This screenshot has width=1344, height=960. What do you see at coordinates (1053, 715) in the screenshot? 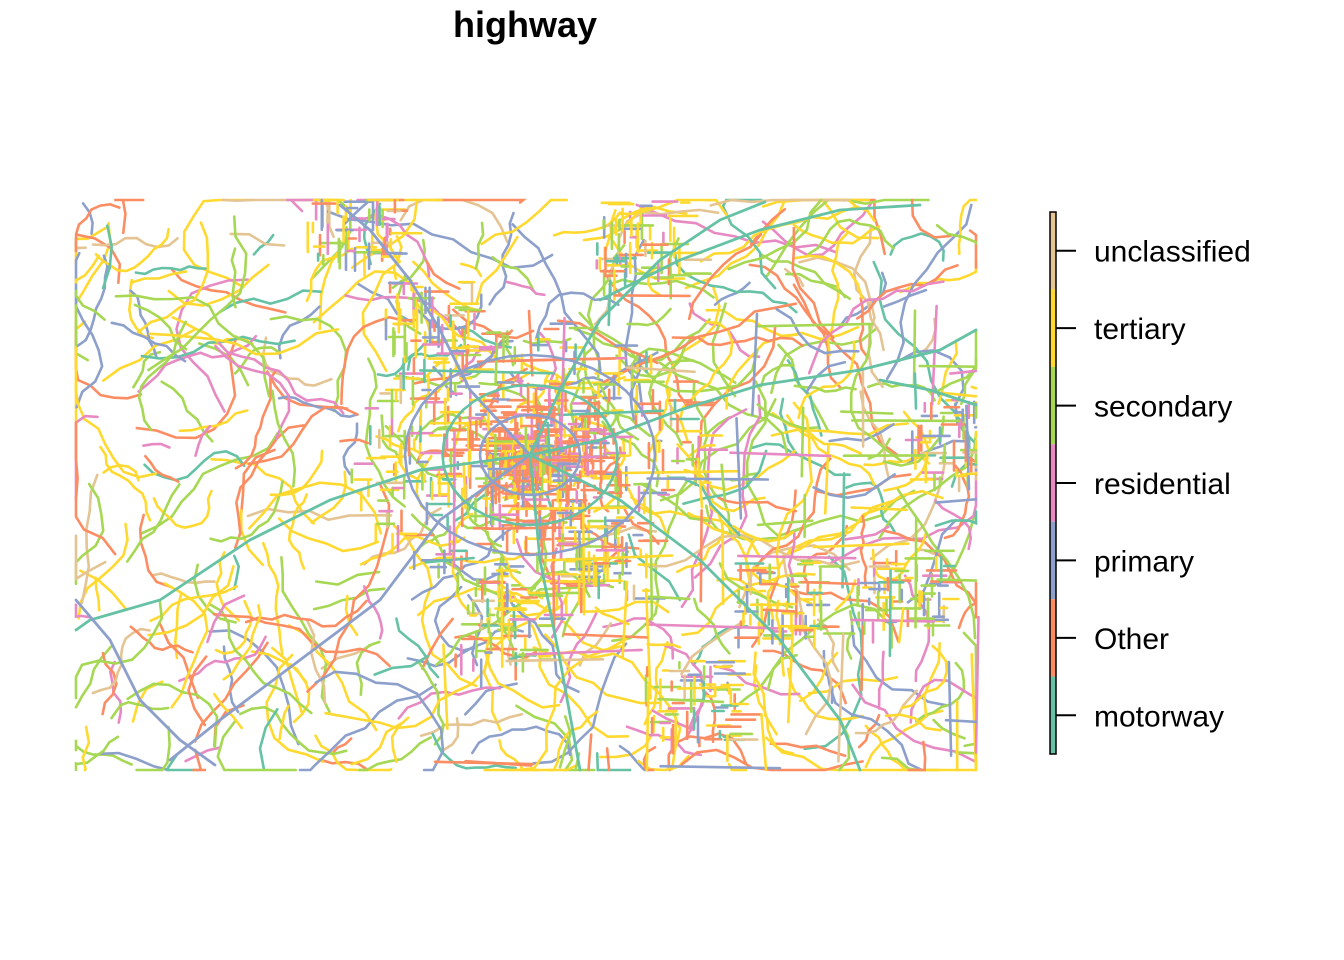
I see `legend-swatch-motorway` at bounding box center [1053, 715].